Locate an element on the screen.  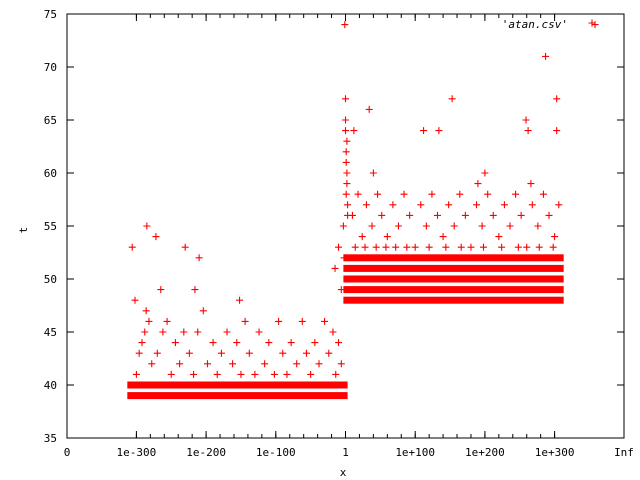
y-tick-label: 70 is located at coordinates (50, 67).